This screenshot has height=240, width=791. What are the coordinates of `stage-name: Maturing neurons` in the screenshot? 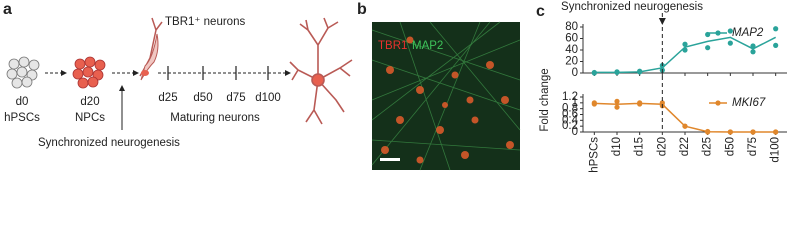 It's located at (215, 118).